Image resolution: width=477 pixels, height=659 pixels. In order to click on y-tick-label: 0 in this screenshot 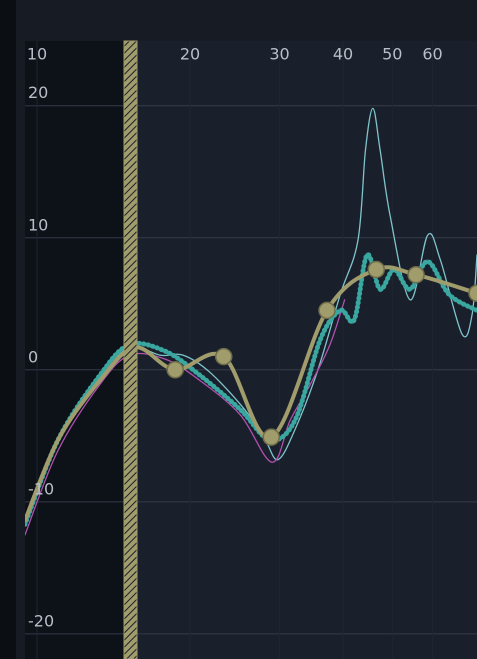, I will do `click(33, 356)`.